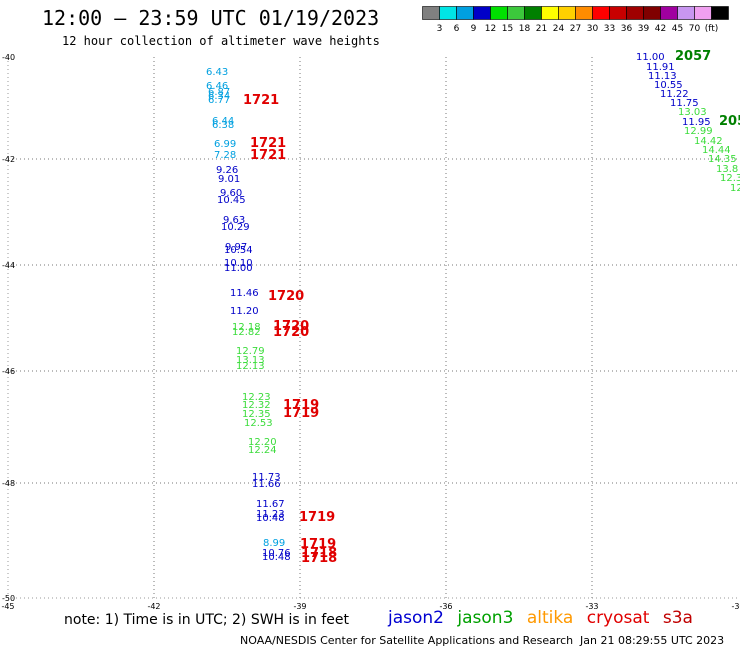 The image size is (740, 650). I want to click on wave-height-value: 14.44, so click(716, 150).